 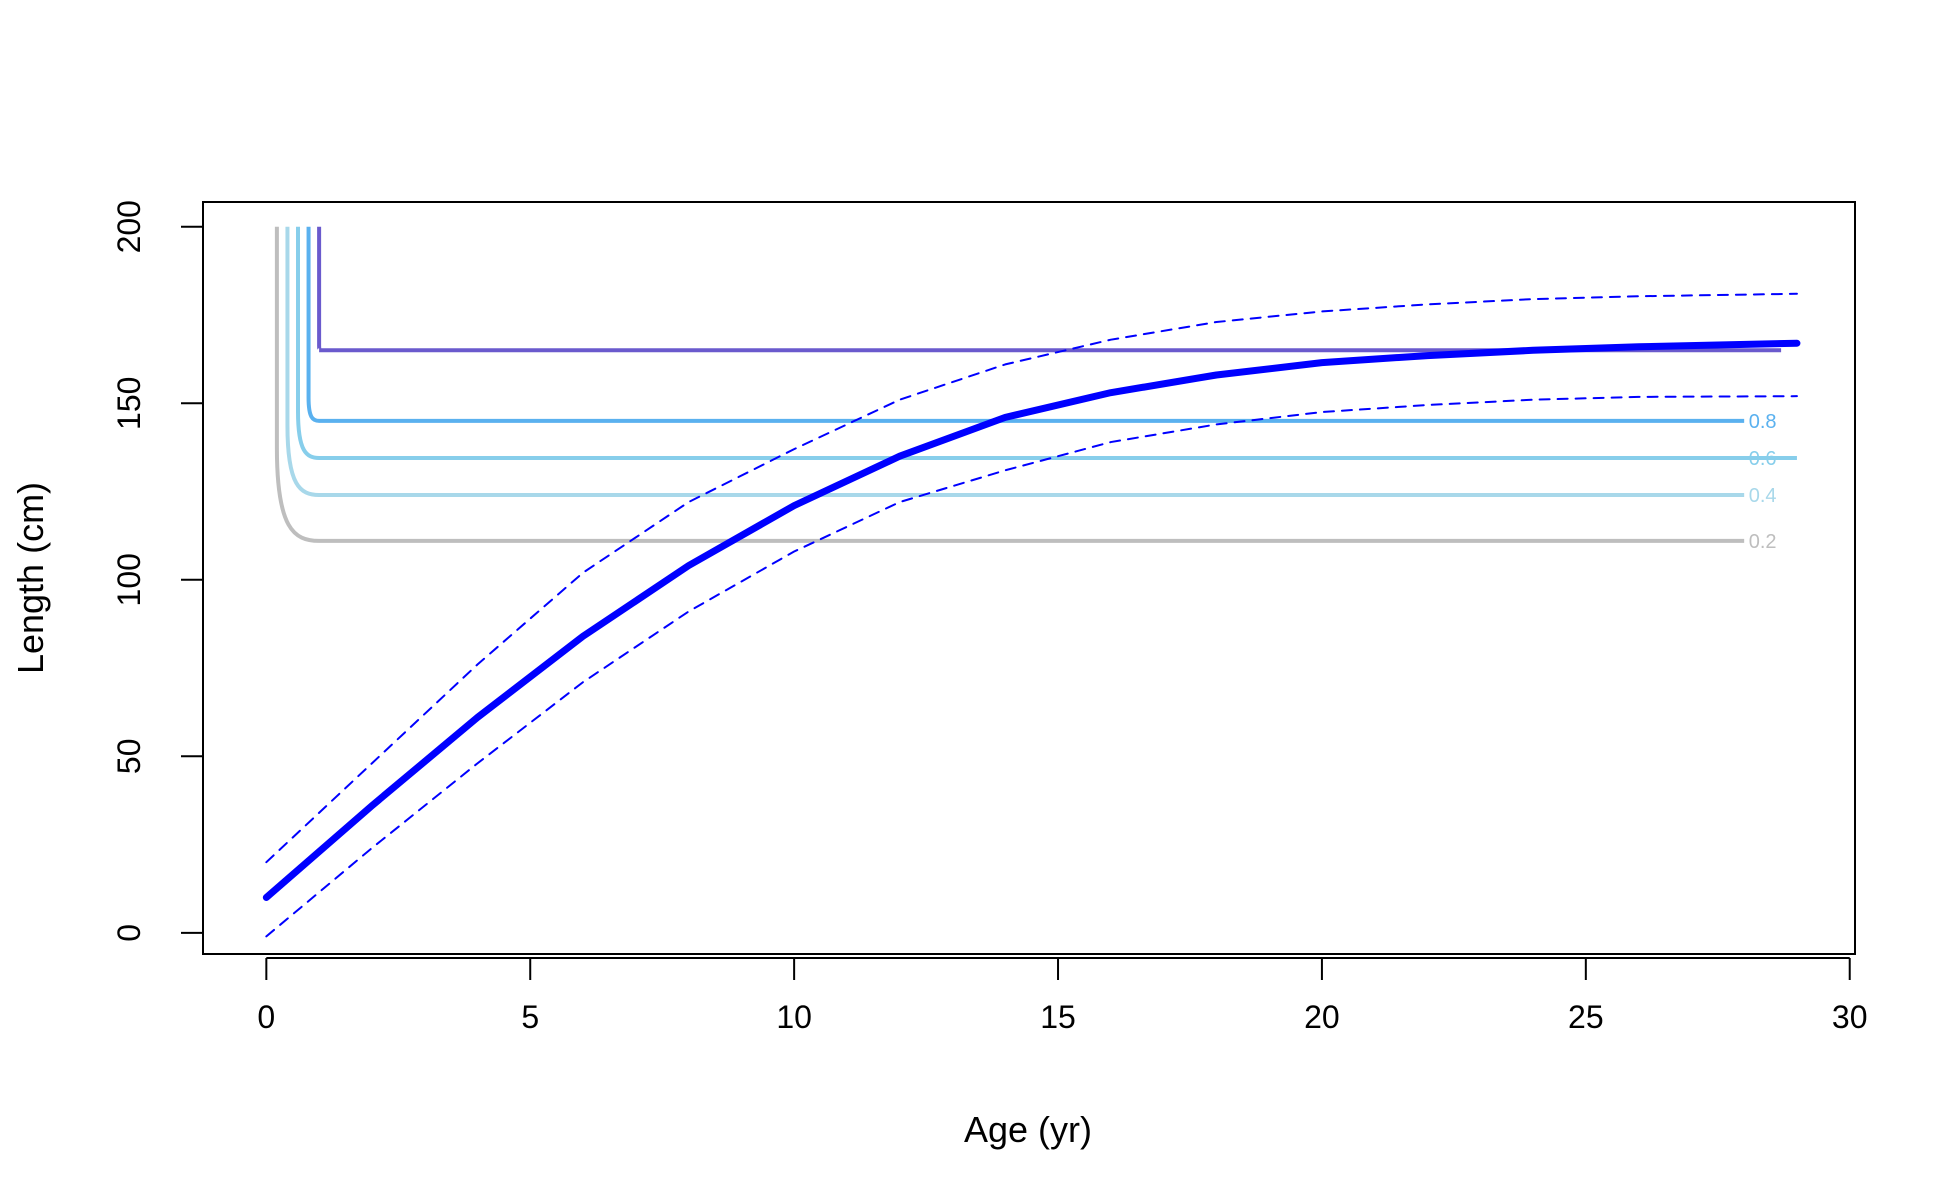 What do you see at coordinates (1763, 459) in the screenshot?
I see `contour-label: 0.6` at bounding box center [1763, 459].